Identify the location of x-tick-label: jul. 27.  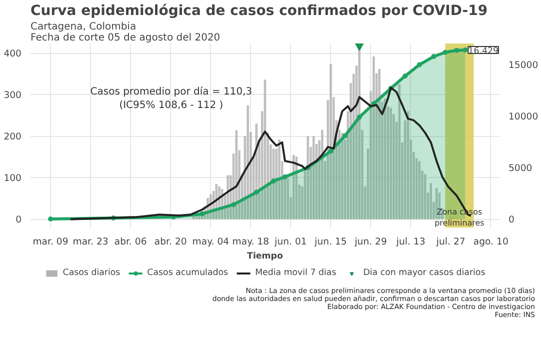
(450, 242).